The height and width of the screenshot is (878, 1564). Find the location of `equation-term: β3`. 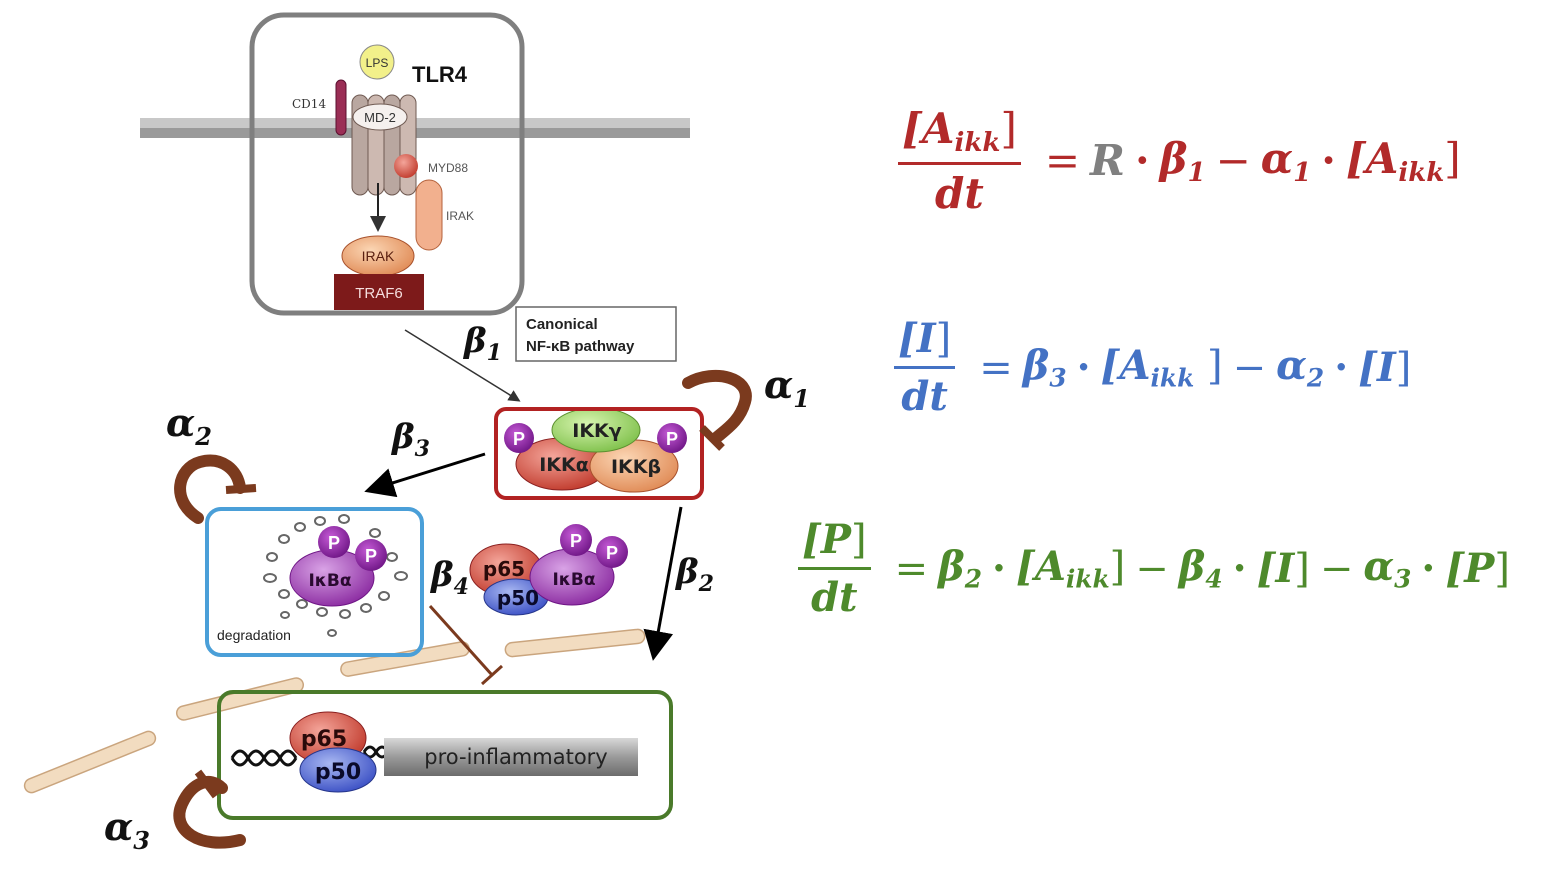

equation-term: β3 is located at coordinates (1045, 367).